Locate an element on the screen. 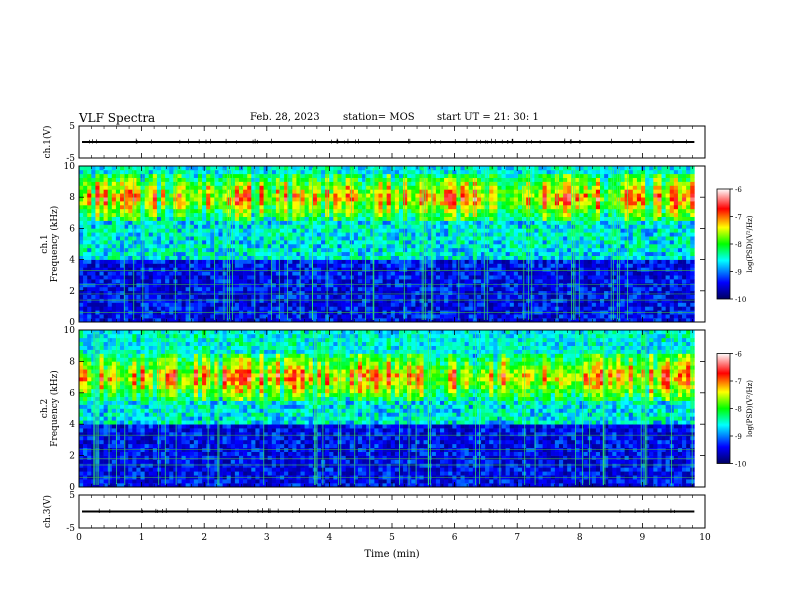 The height and width of the screenshot is (612, 792). y-axis-label: ch.3(V) is located at coordinates (47, 511).